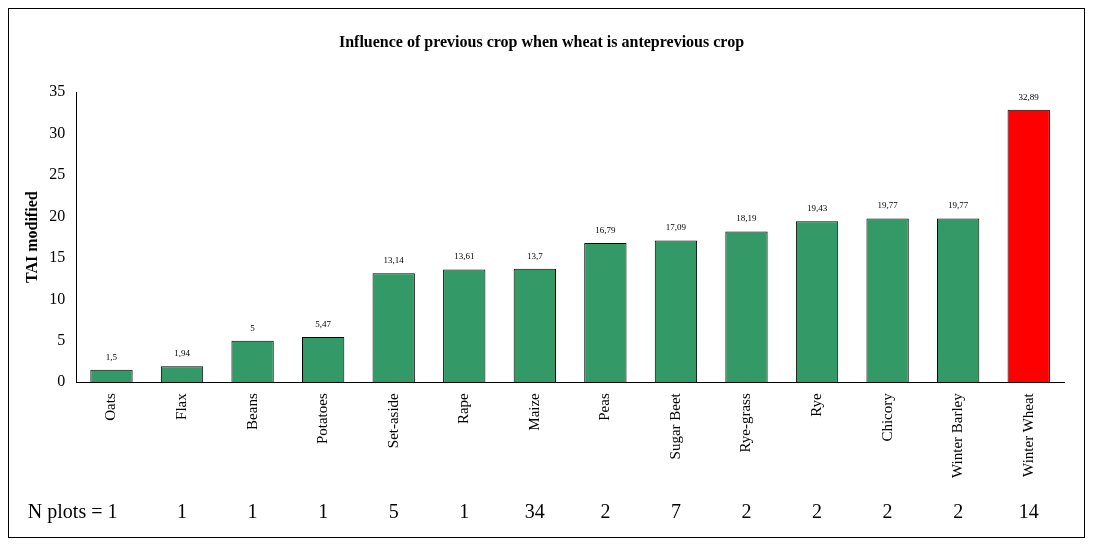 The width and height of the screenshot is (1093, 546). I want to click on x-tick-label: Winter Wheat, so click(1027, 434).